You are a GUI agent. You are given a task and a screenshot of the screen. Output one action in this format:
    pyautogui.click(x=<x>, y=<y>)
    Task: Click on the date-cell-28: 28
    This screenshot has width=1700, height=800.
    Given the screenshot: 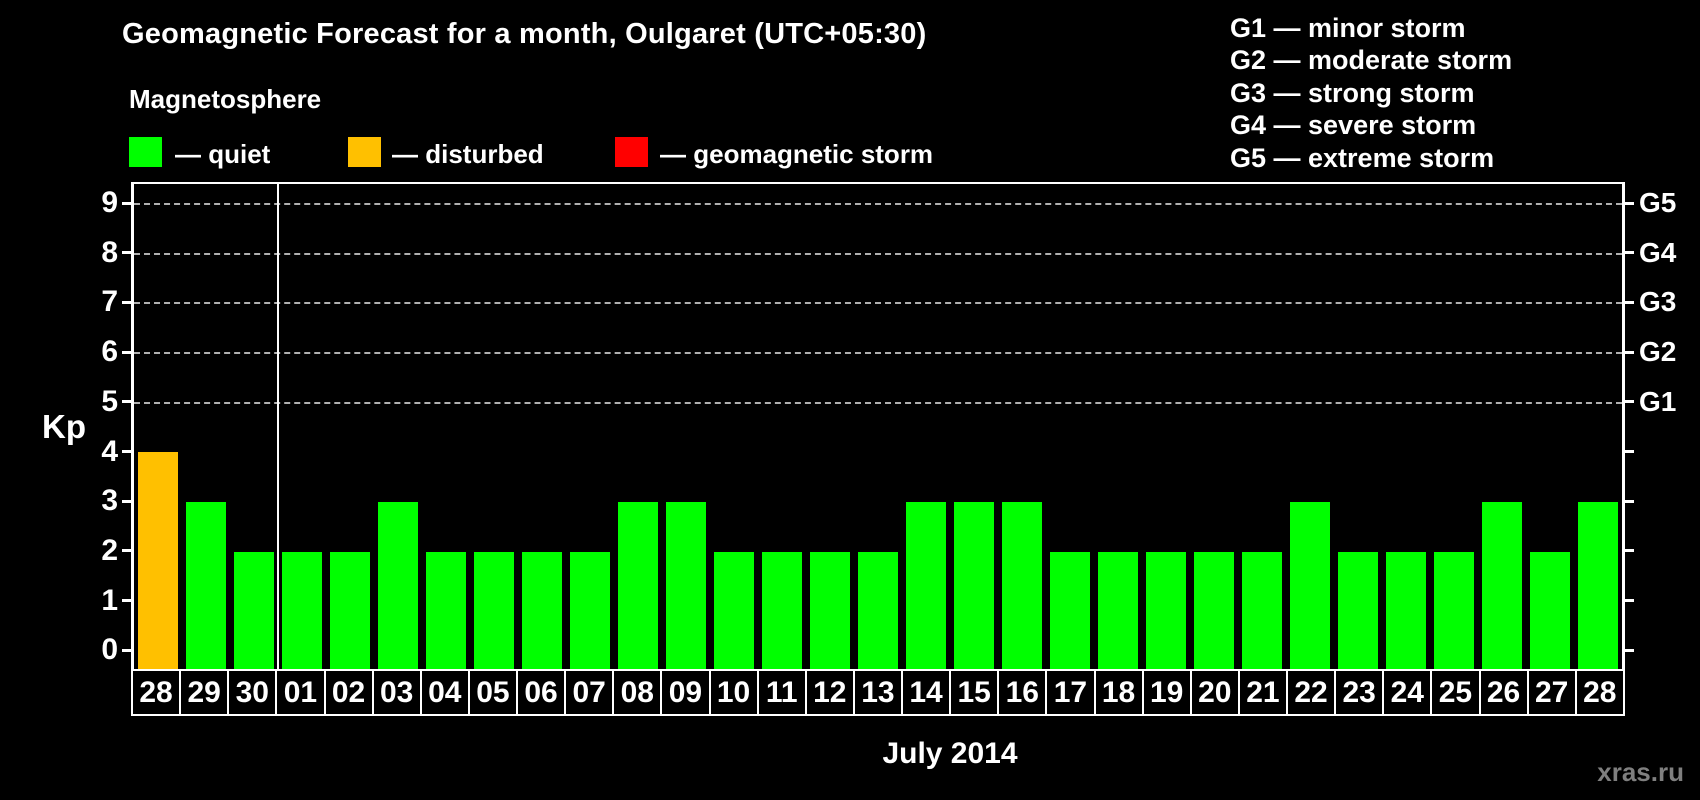 What is the action you would take?
    pyautogui.click(x=156, y=692)
    